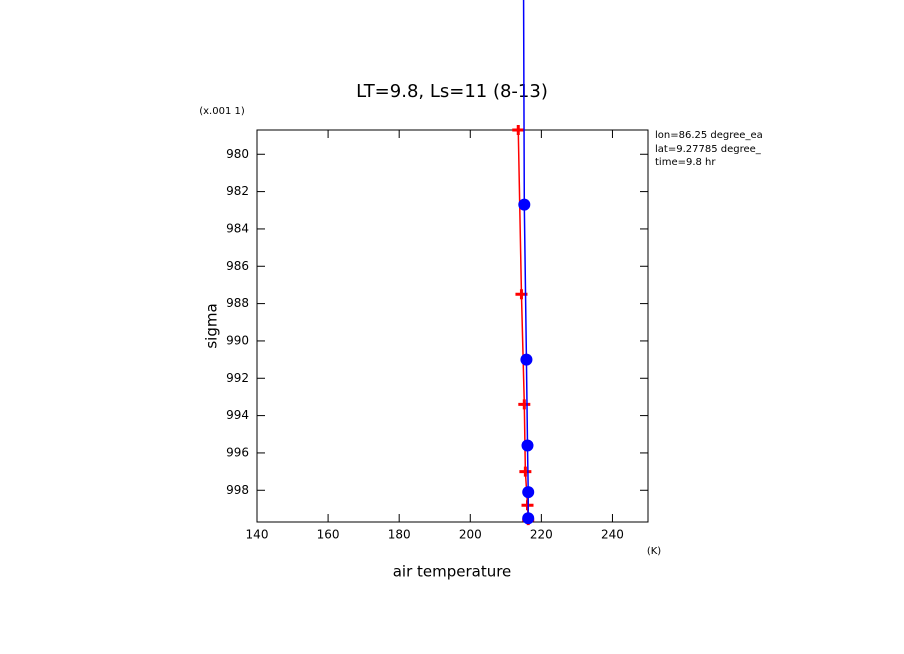  Describe the element at coordinates (257, 535) in the screenshot. I see `x-tick-label: 140` at that location.